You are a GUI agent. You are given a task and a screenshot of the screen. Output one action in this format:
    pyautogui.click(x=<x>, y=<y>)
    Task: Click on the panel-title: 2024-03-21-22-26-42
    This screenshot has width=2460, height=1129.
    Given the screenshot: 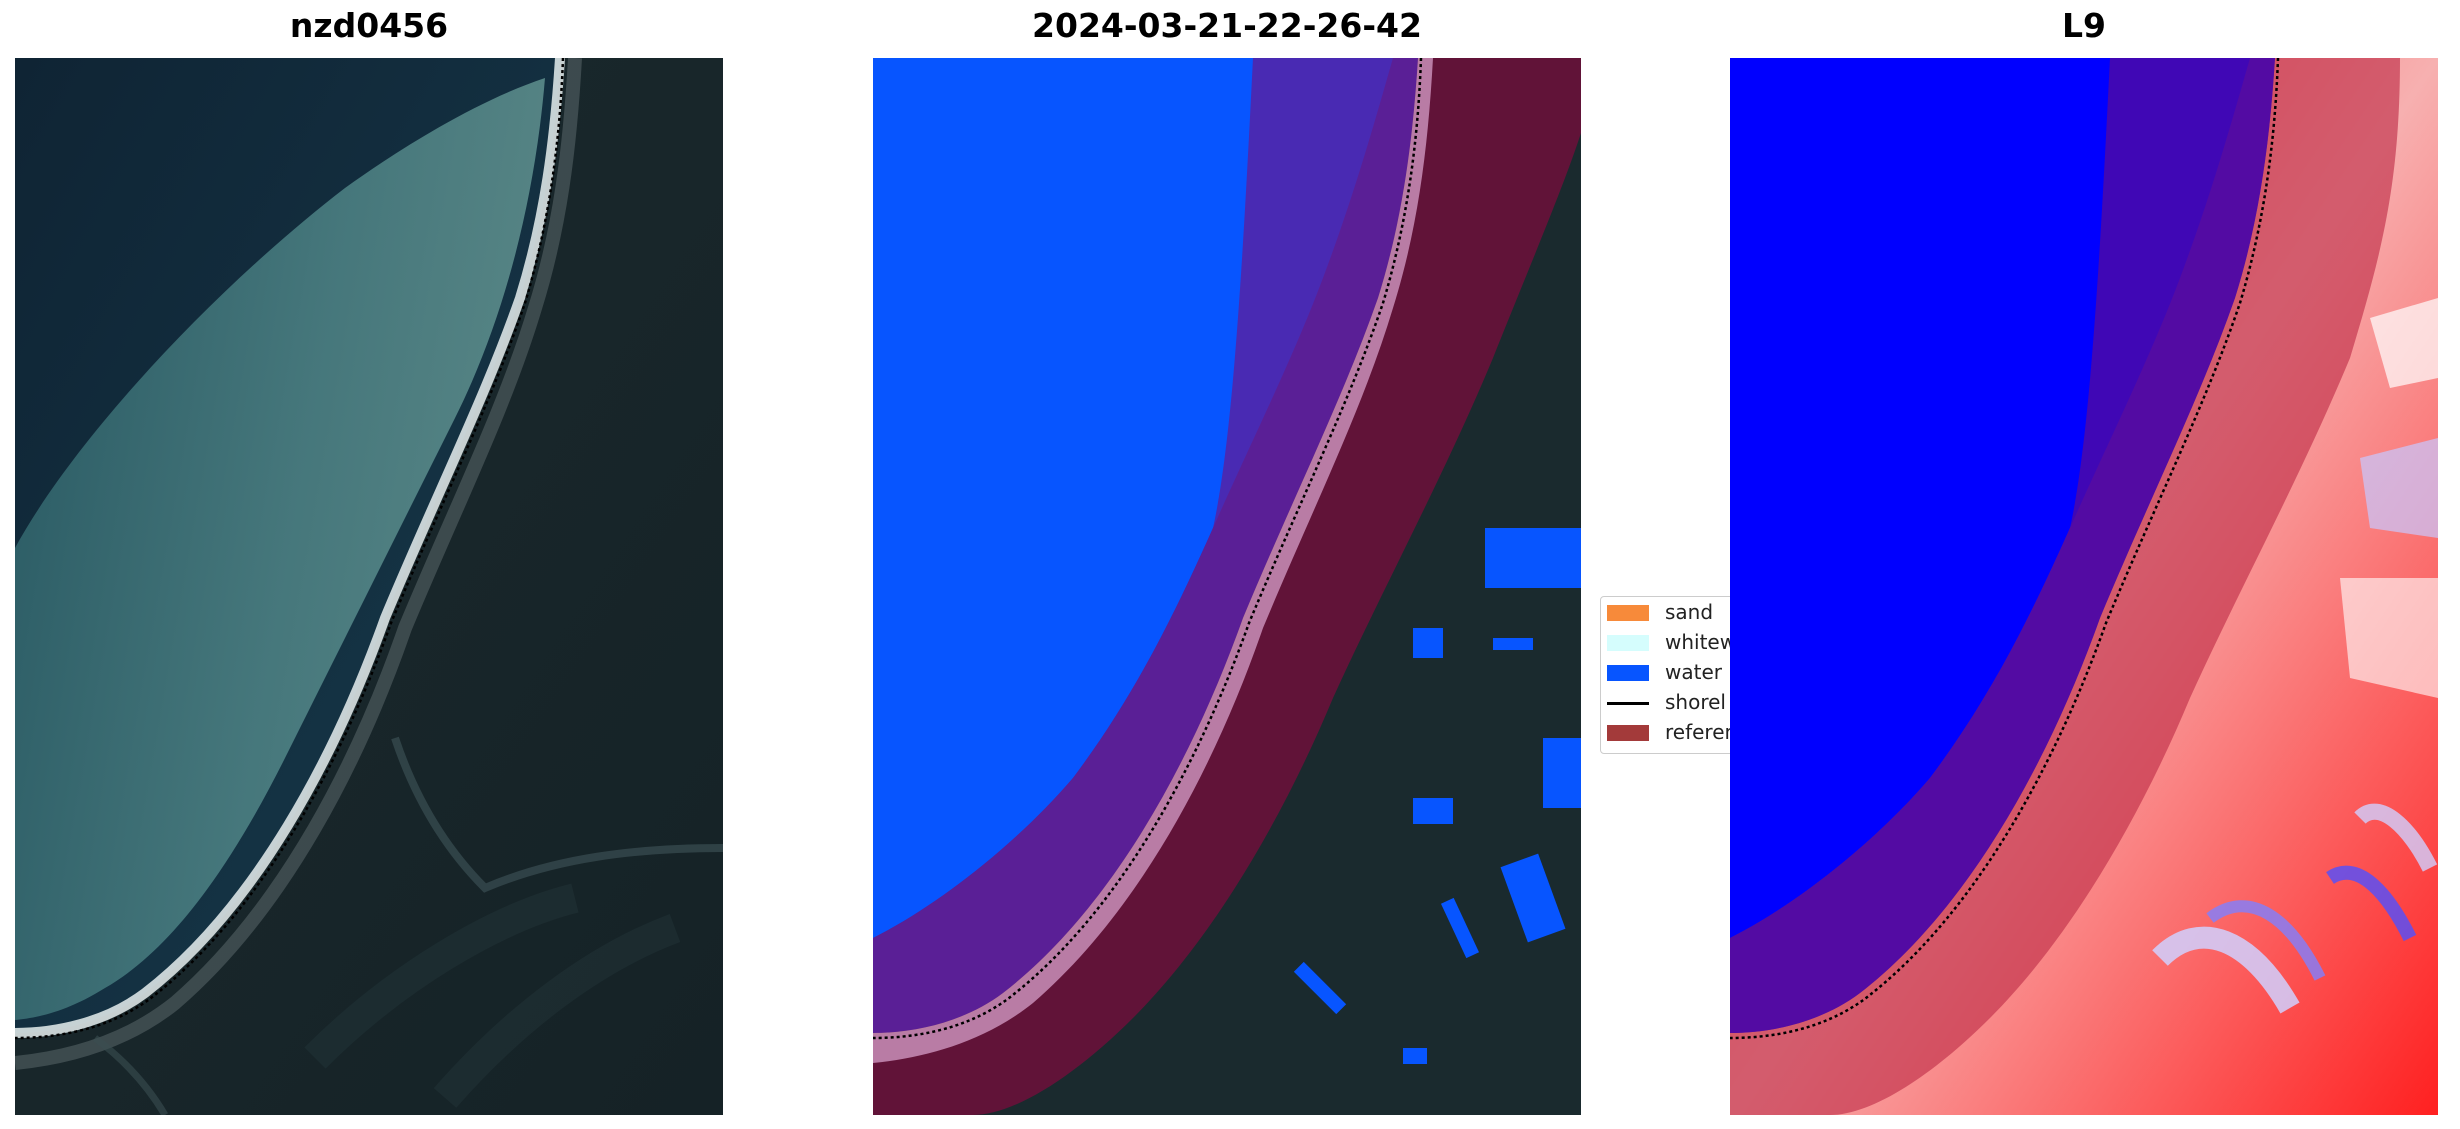 What is the action you would take?
    pyautogui.click(x=1227, y=25)
    